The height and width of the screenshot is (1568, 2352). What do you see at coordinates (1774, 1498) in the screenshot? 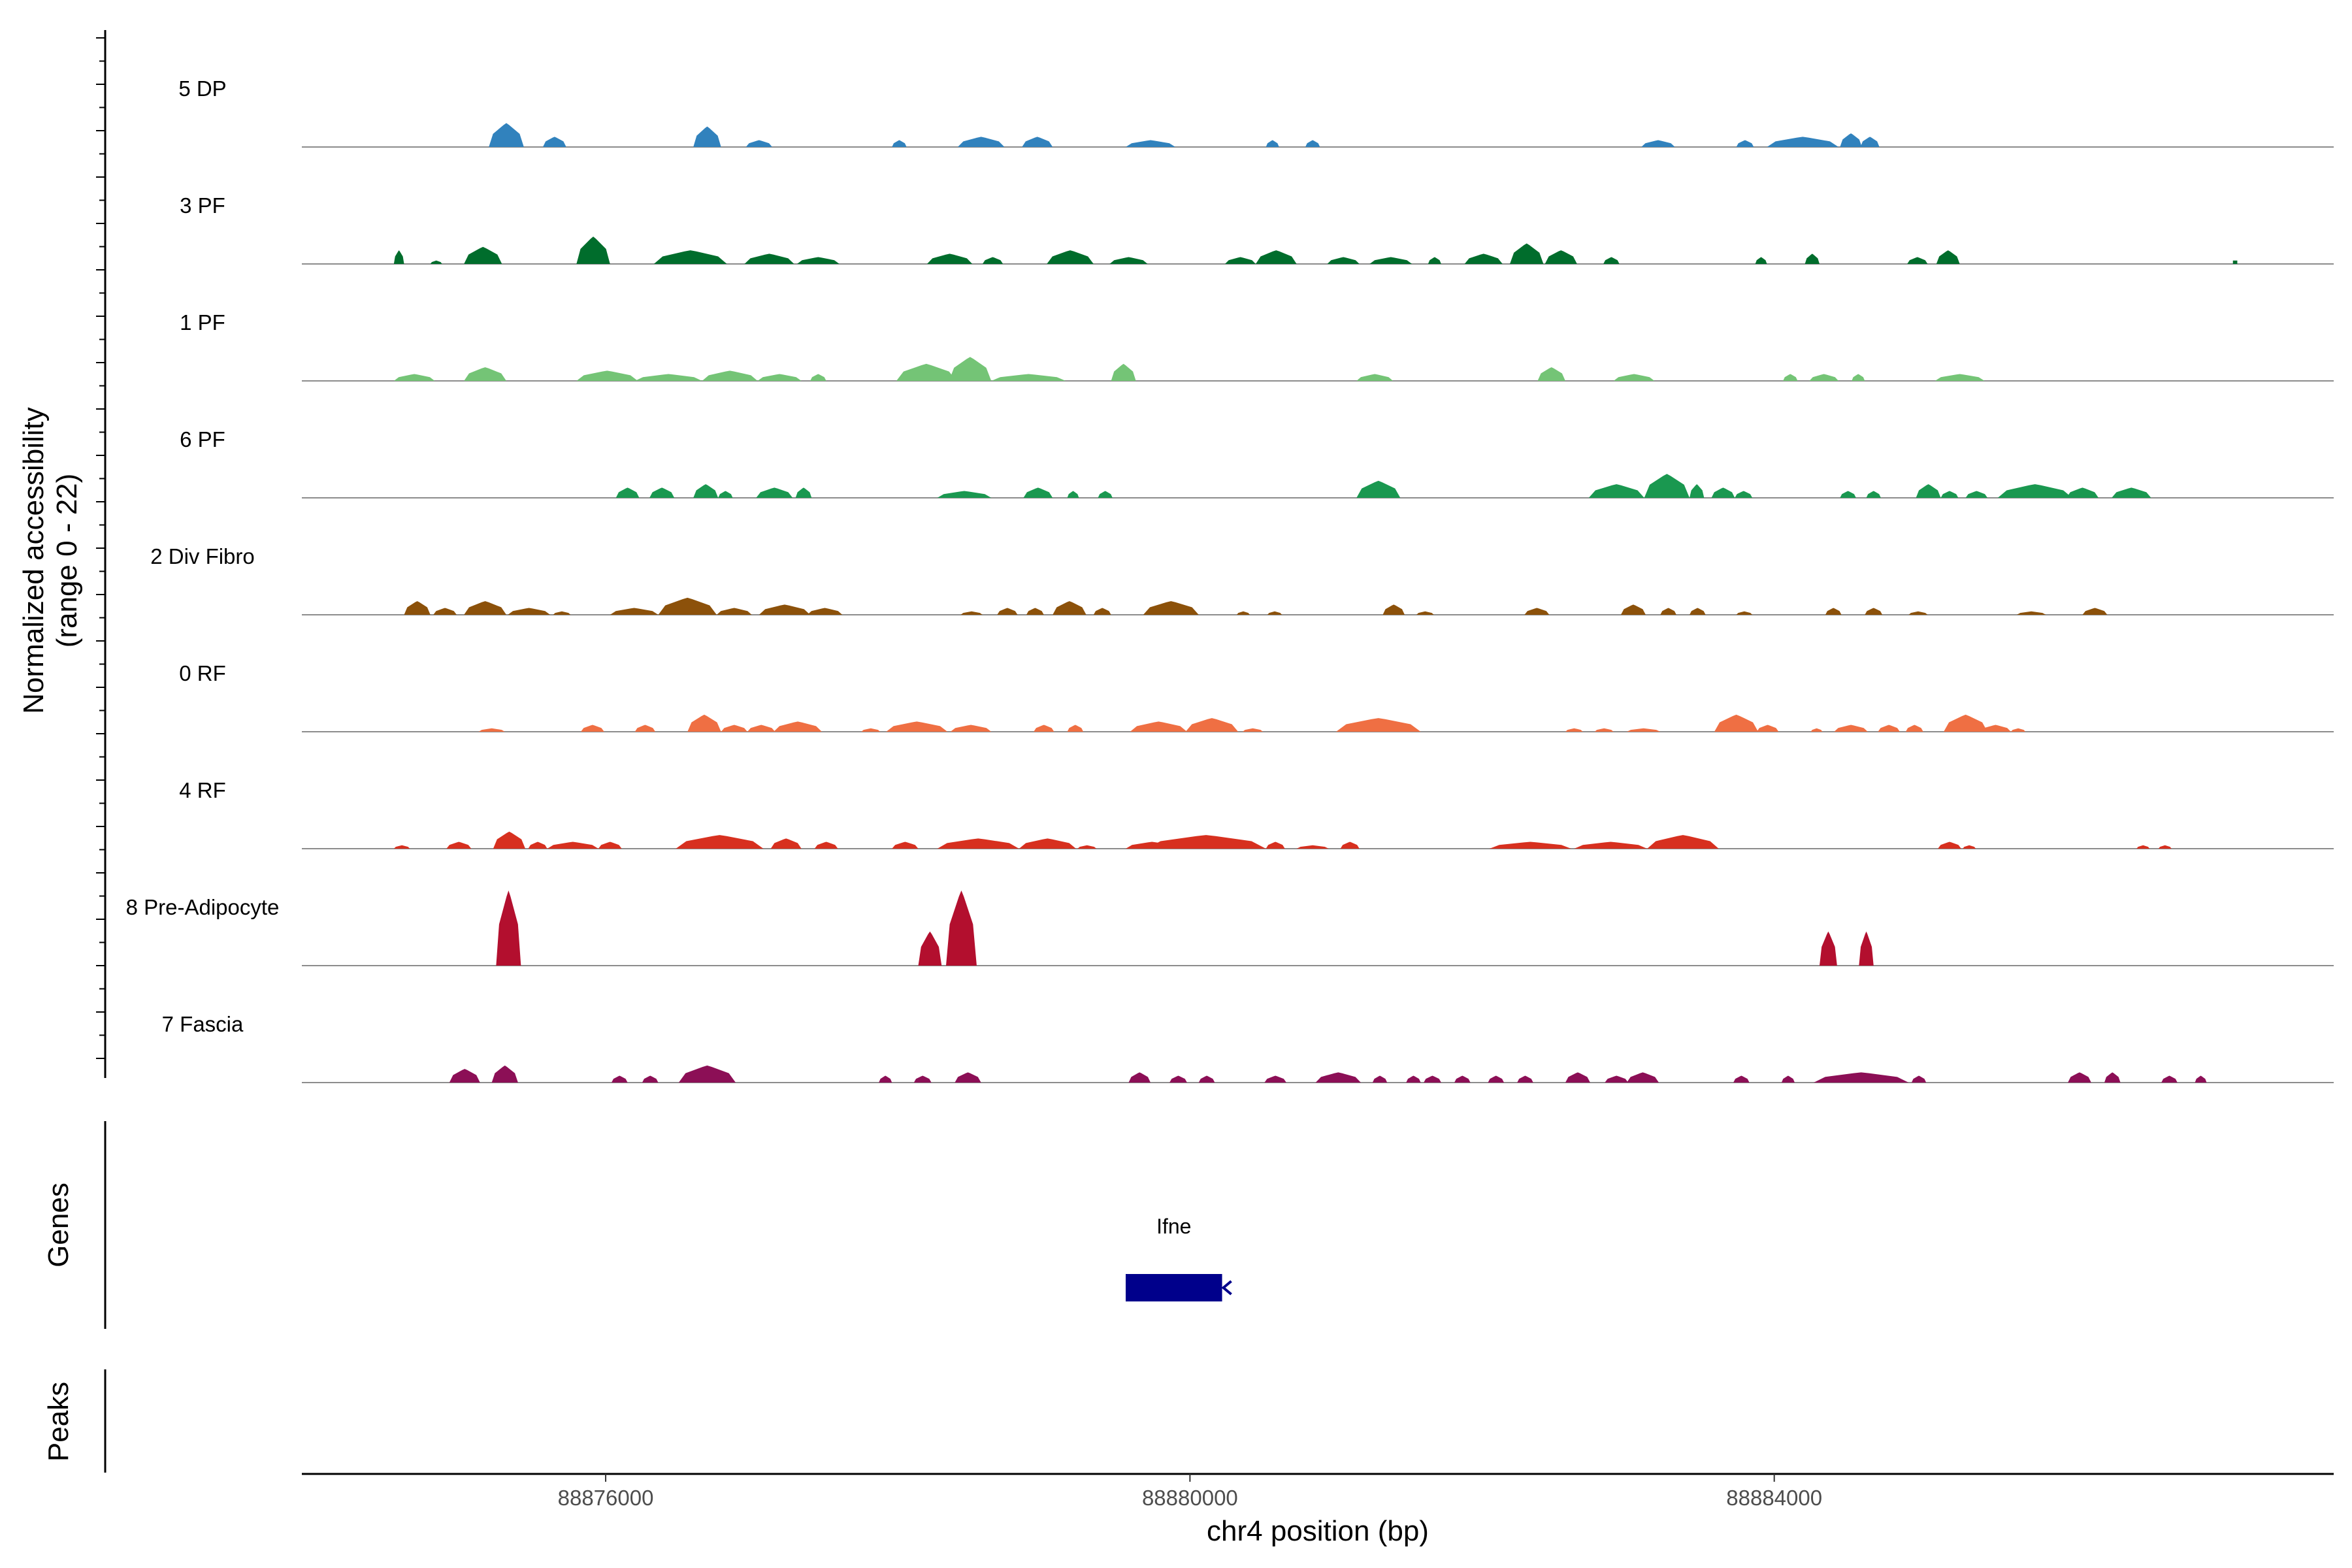
I see `x-tick-label: 88884000` at bounding box center [1774, 1498].